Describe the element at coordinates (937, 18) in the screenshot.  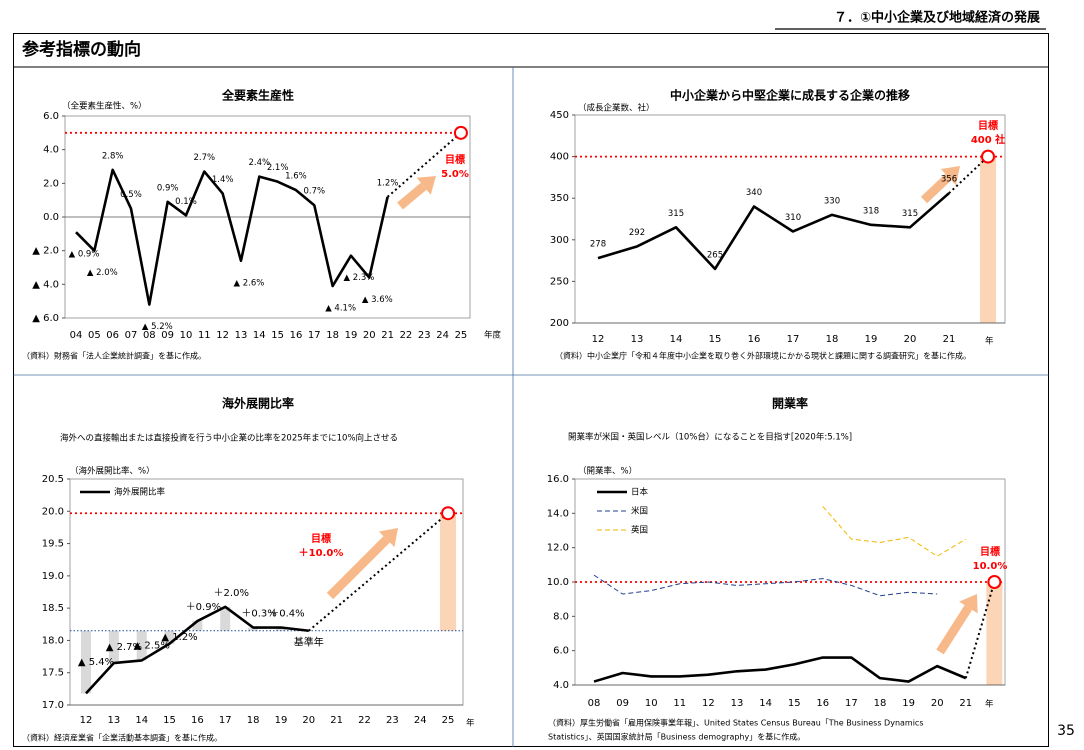
I see `header: ７．①中小企業及び地域経済の発展` at that location.